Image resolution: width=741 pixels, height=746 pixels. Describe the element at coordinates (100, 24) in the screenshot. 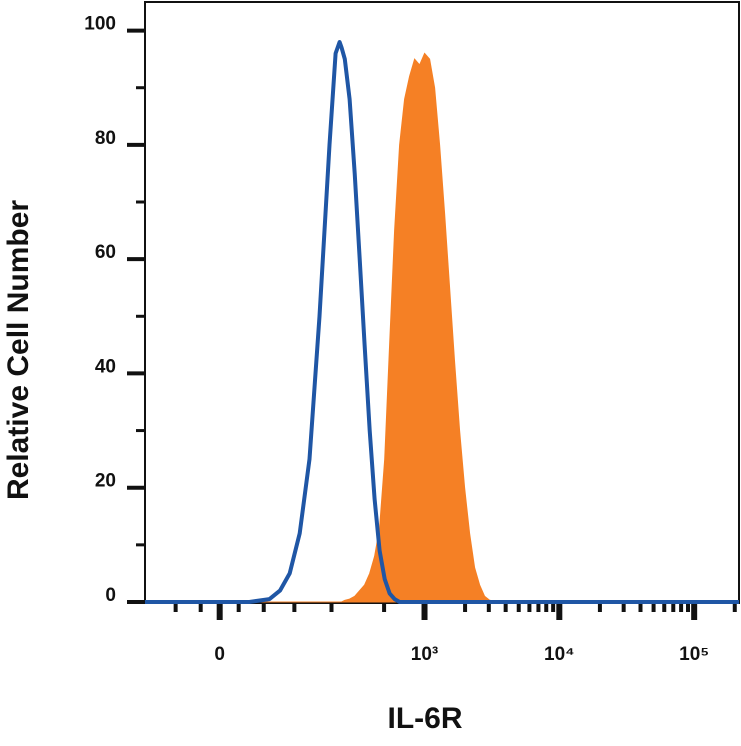

I see `y-tick-label: 100` at that location.